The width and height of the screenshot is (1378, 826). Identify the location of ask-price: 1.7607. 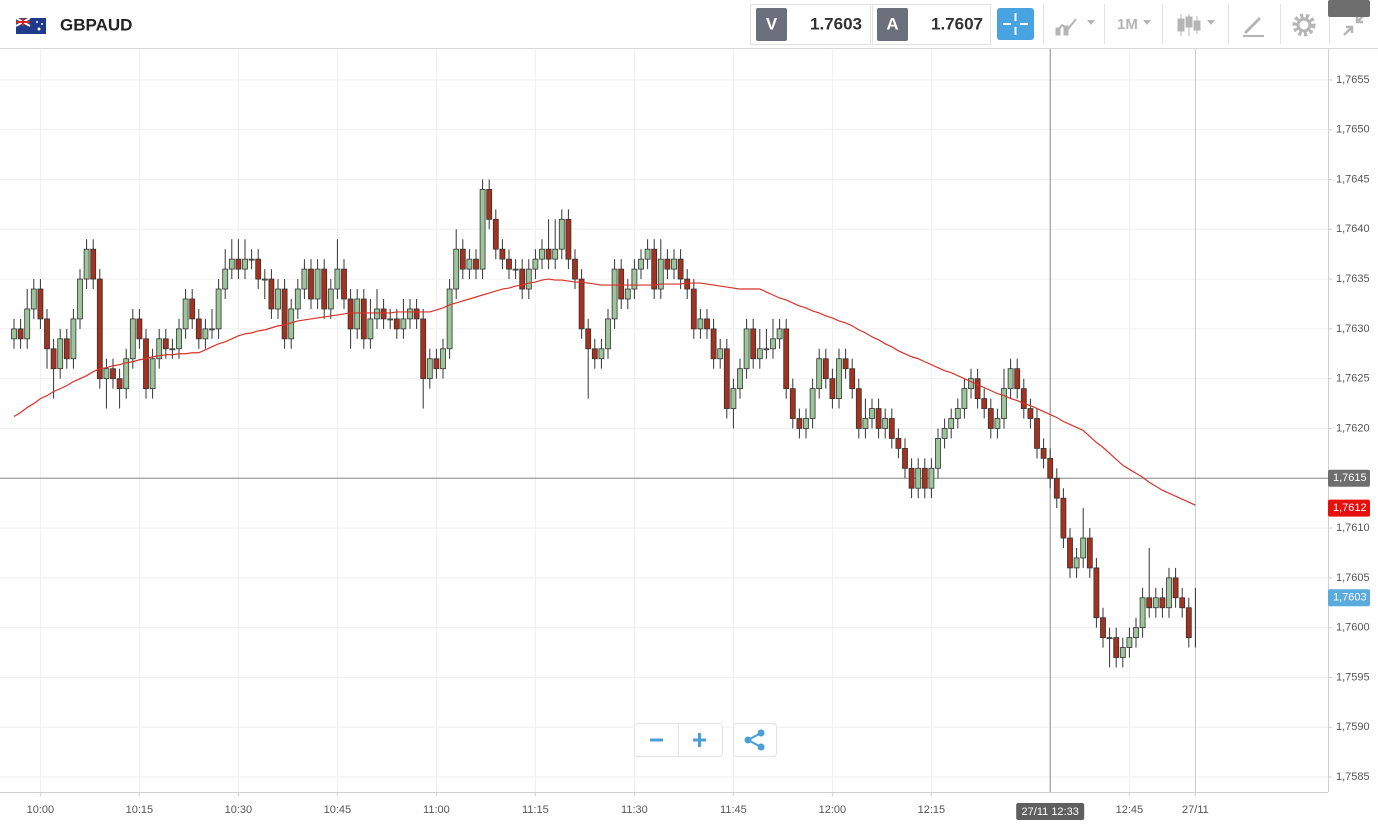
(957, 23).